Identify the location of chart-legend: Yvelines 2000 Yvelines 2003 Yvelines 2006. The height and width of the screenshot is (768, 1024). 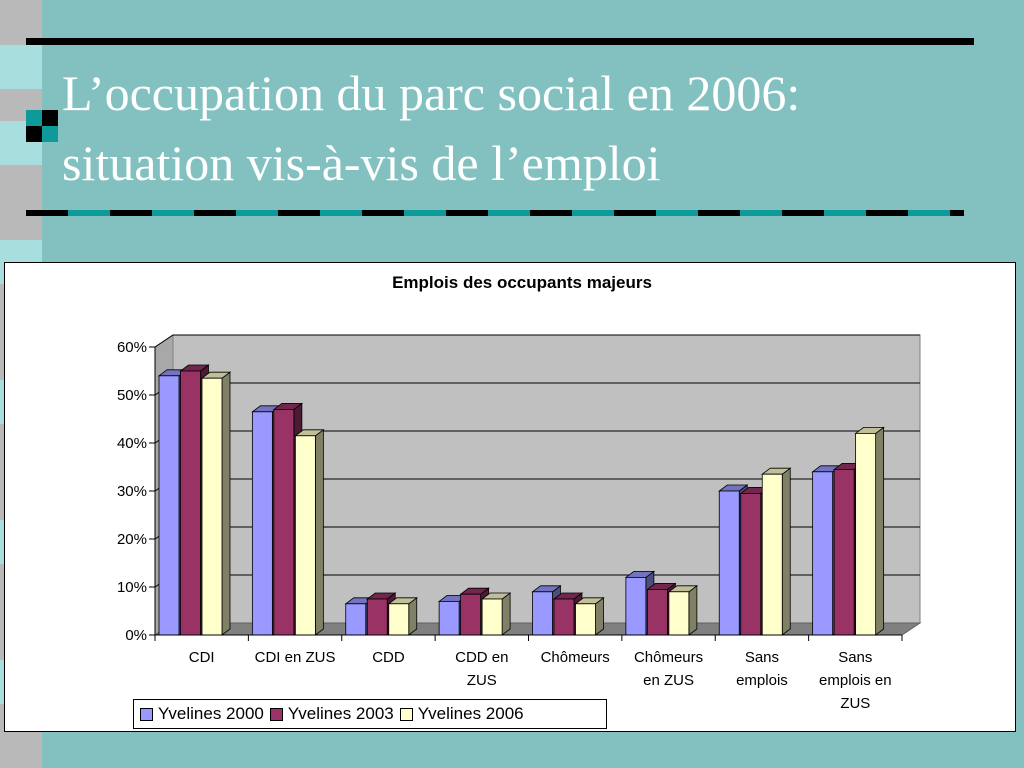
(370, 714).